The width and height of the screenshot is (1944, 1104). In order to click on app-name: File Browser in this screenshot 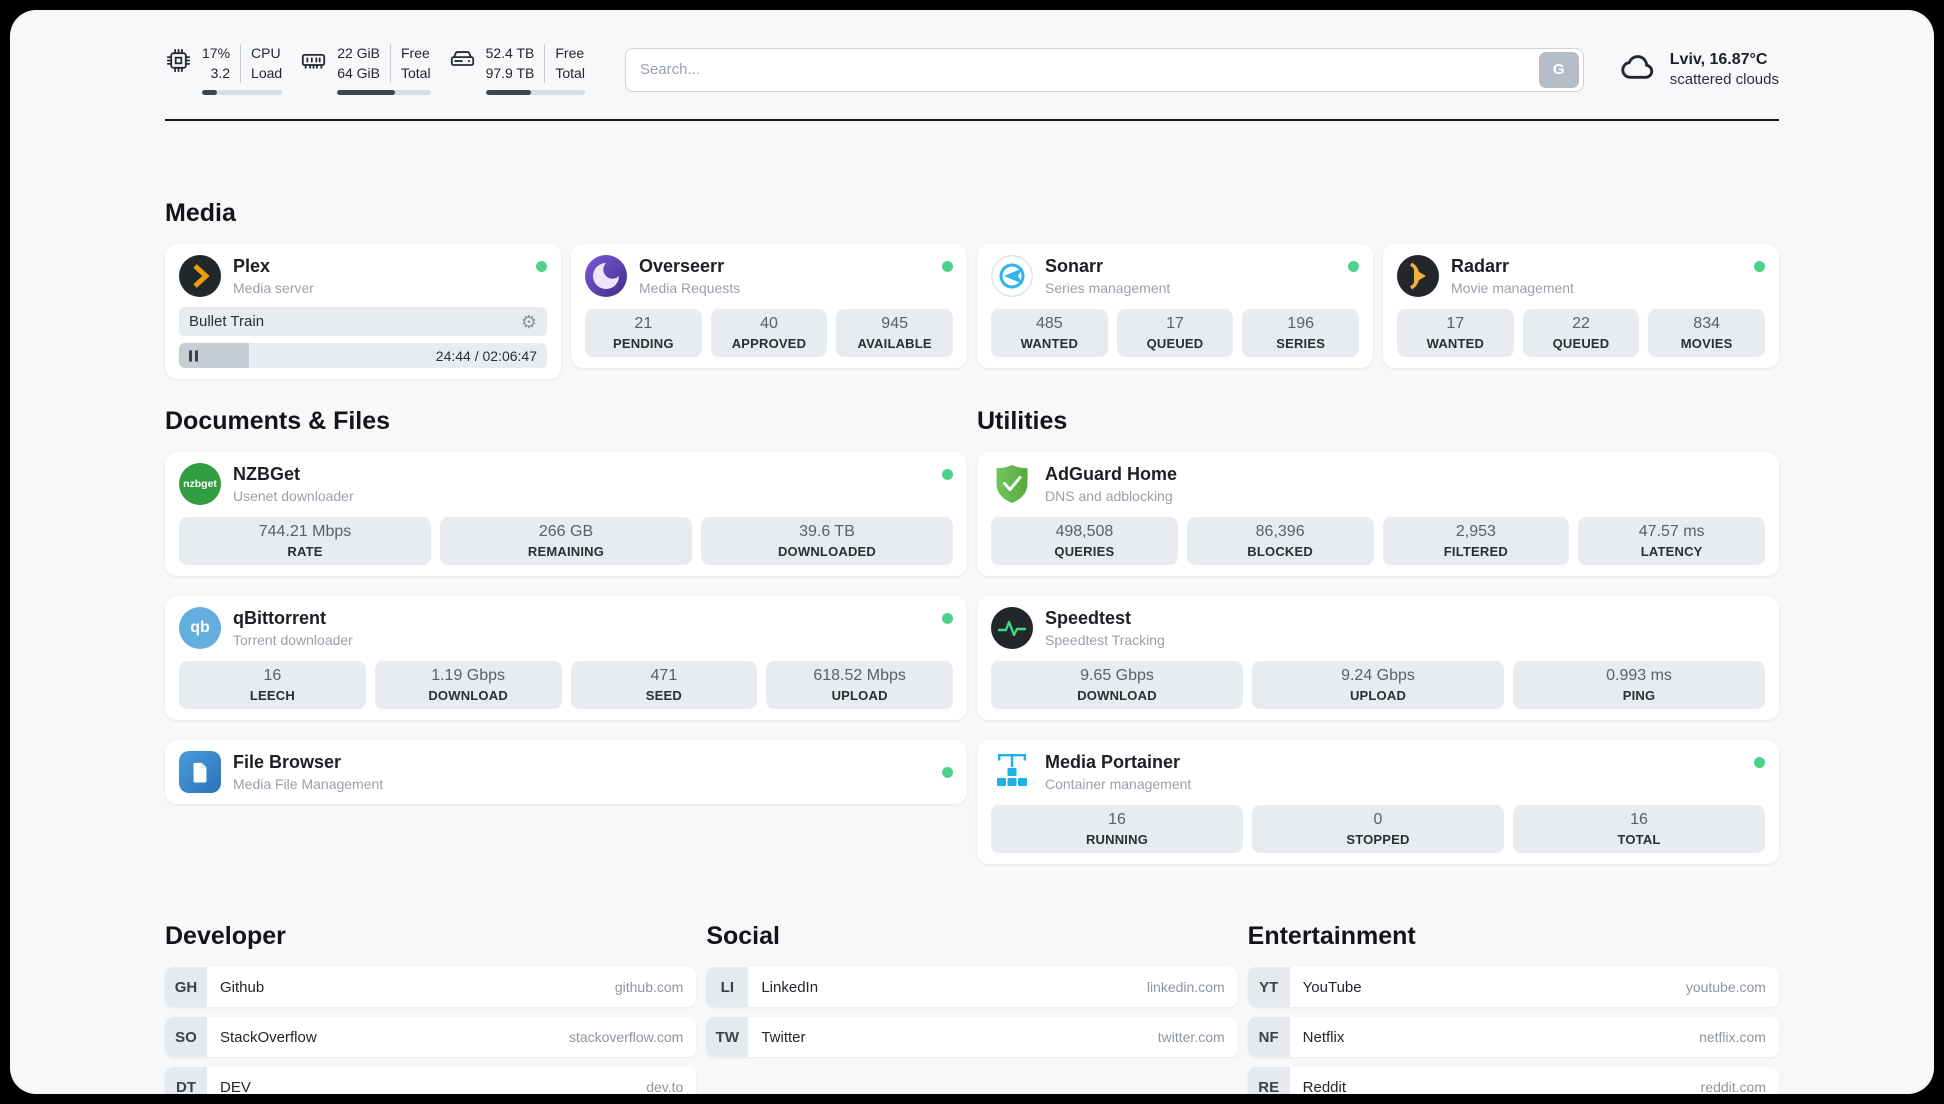, I will do `click(287, 762)`.